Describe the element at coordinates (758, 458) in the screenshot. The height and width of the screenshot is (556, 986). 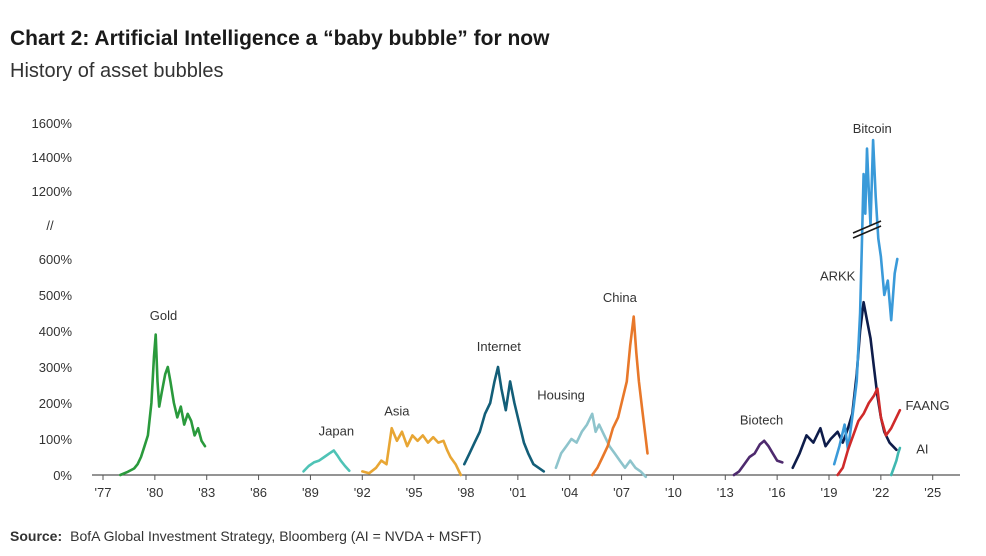
I see `series-line-biotech` at that location.